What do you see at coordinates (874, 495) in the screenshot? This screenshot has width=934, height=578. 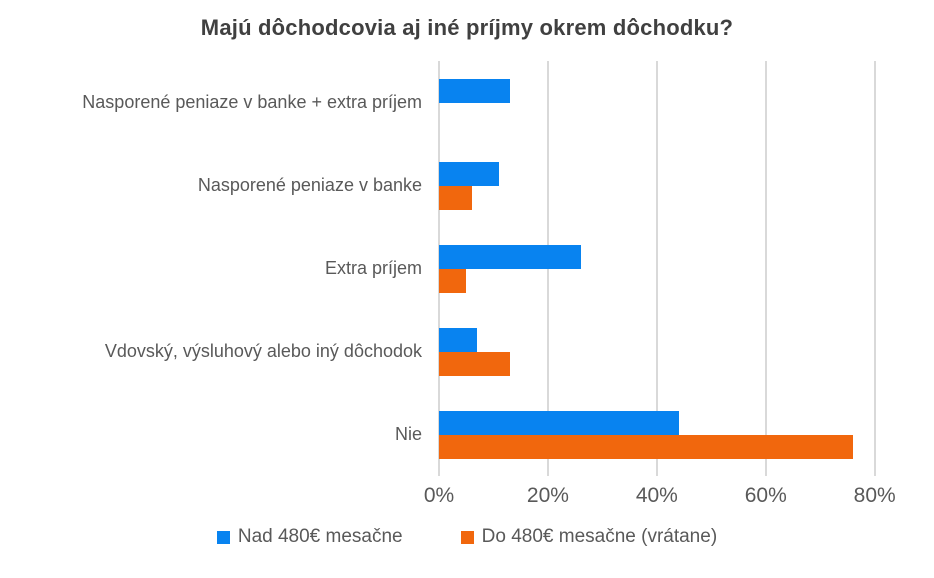 I see `x-axis-tick-label: 80%` at bounding box center [874, 495].